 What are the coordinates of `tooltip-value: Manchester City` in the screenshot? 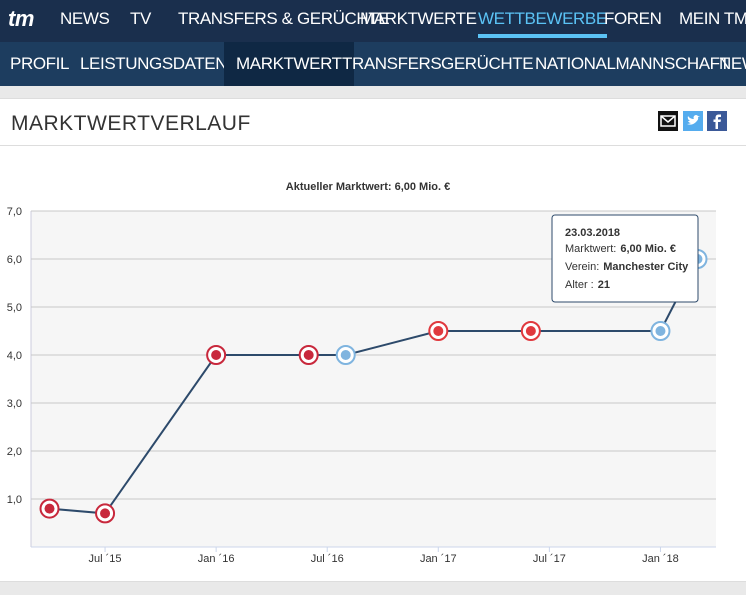 It's located at (646, 267).